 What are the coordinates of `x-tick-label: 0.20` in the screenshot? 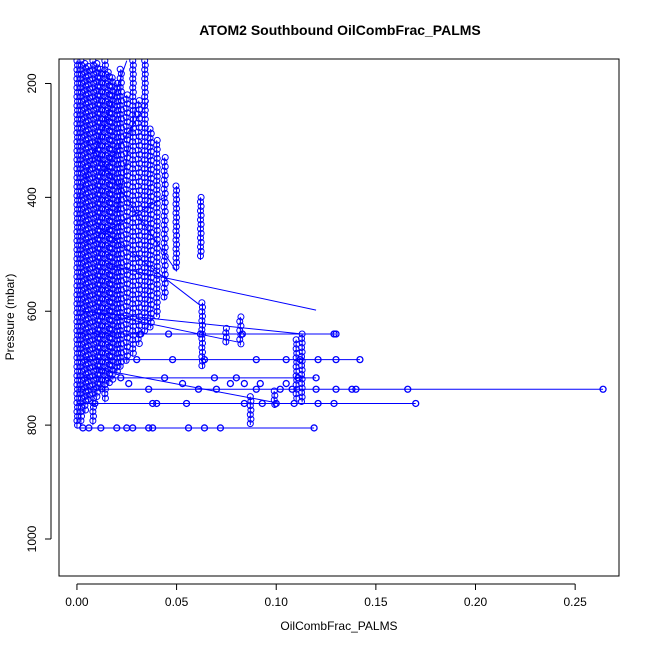 It's located at (476, 602).